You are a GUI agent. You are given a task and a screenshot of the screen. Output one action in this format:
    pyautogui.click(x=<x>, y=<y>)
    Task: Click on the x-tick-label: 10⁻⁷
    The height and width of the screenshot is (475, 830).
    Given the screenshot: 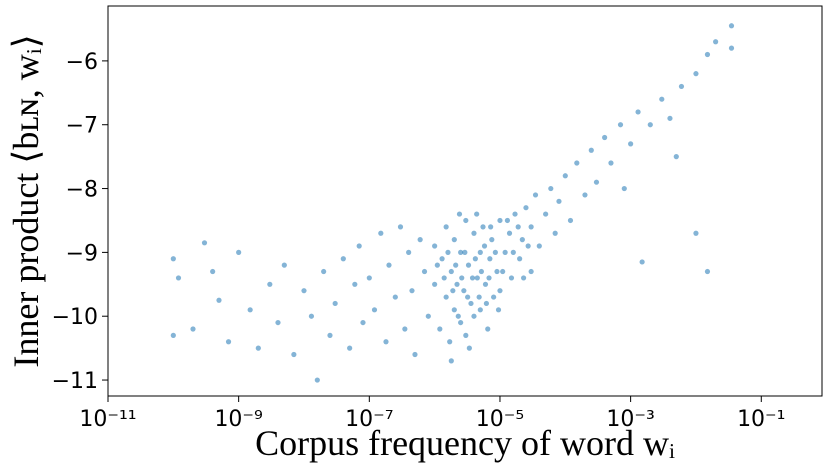 What is the action you would take?
    pyautogui.click(x=369, y=419)
    